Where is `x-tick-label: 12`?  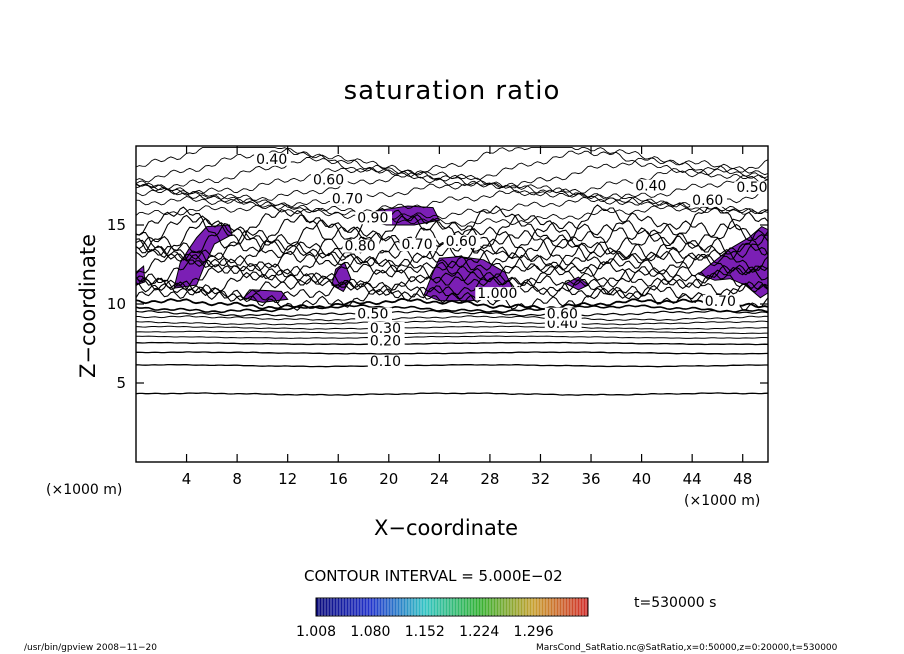 x-tick-label: 12 is located at coordinates (287, 479).